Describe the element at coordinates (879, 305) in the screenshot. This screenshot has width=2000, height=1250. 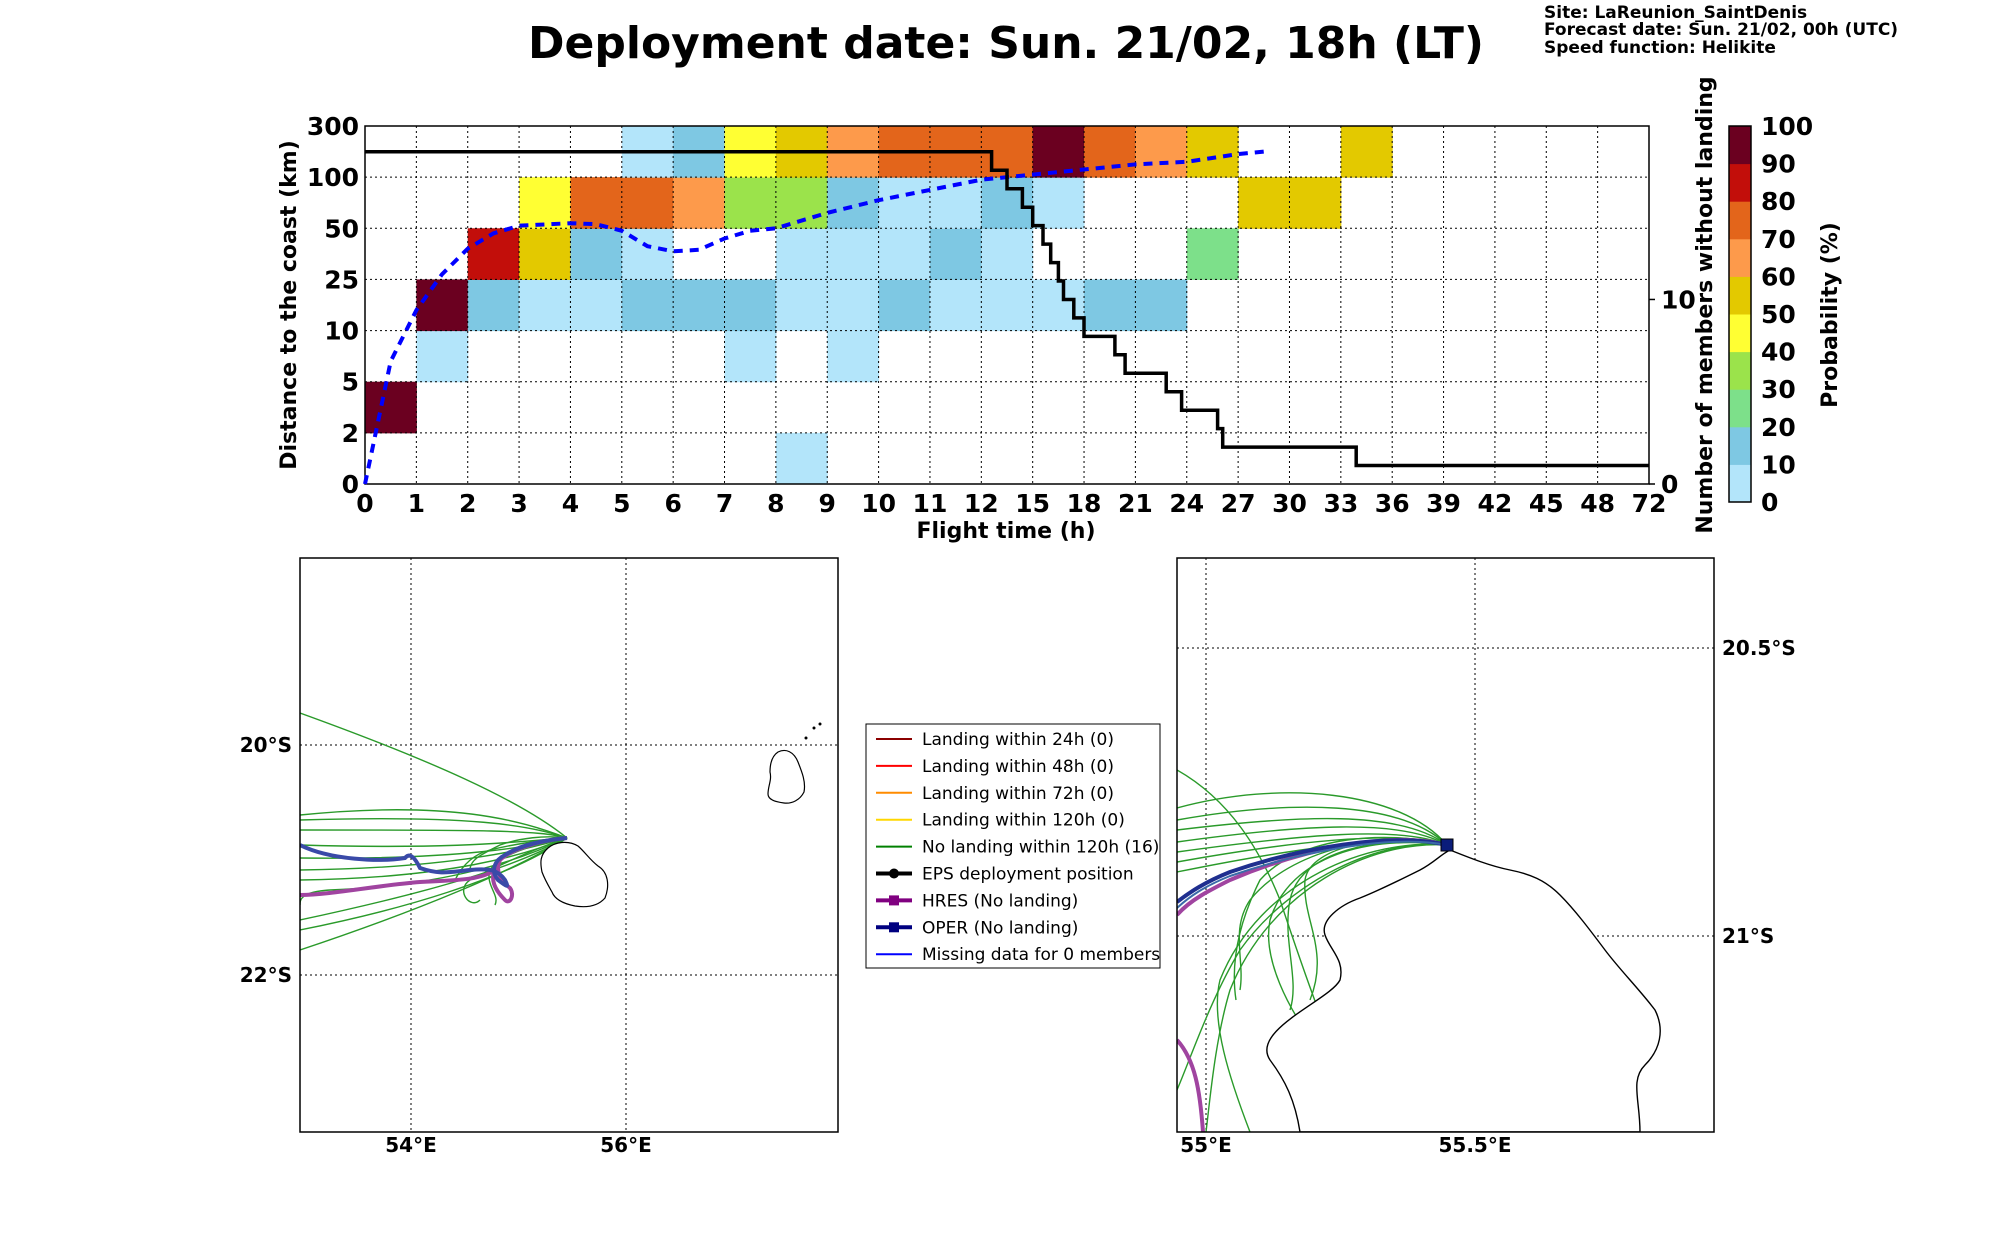
I see `heatmap-cells` at that location.